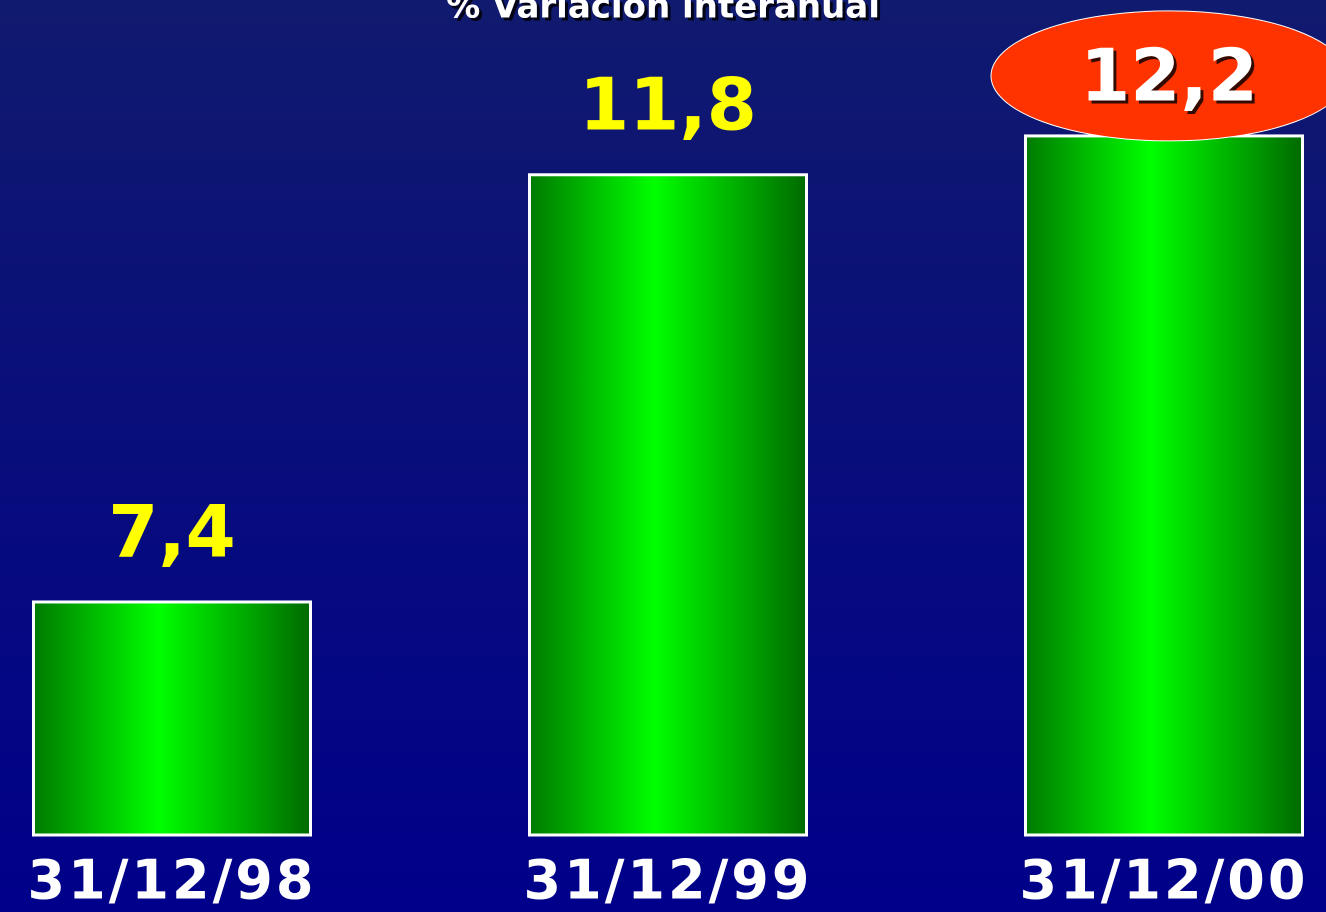  What do you see at coordinates (668, 880) in the screenshot?
I see `x-tick-label: 31/12/99` at bounding box center [668, 880].